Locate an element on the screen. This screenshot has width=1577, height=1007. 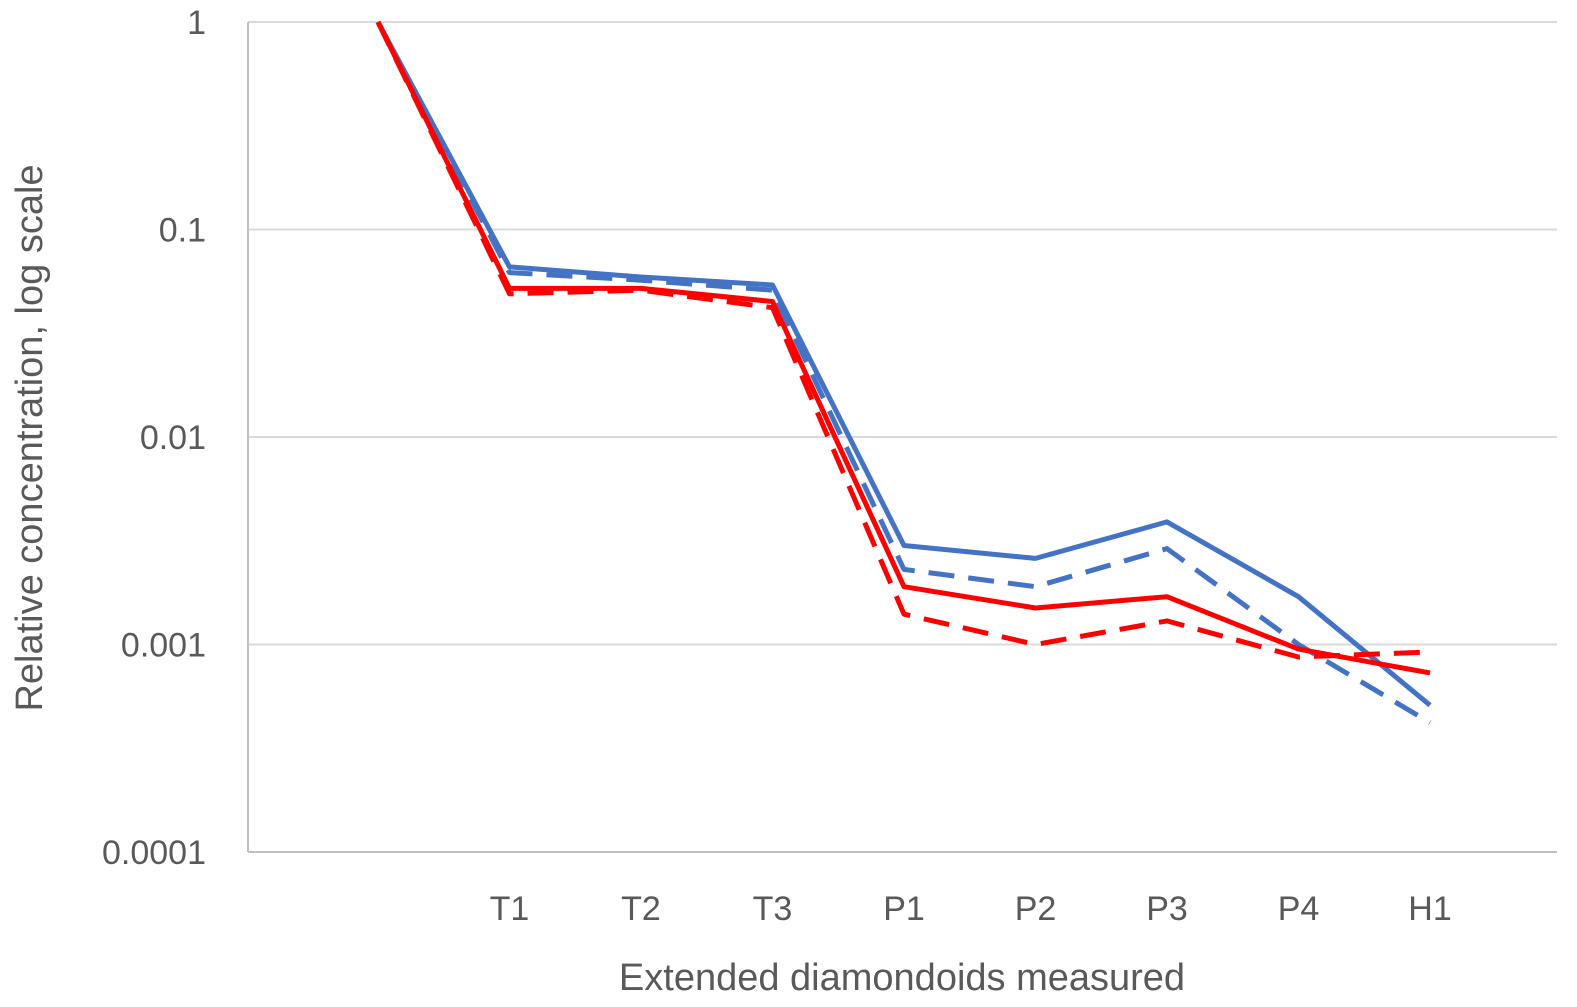
y-tick-label: 0.001 is located at coordinates (163, 646).